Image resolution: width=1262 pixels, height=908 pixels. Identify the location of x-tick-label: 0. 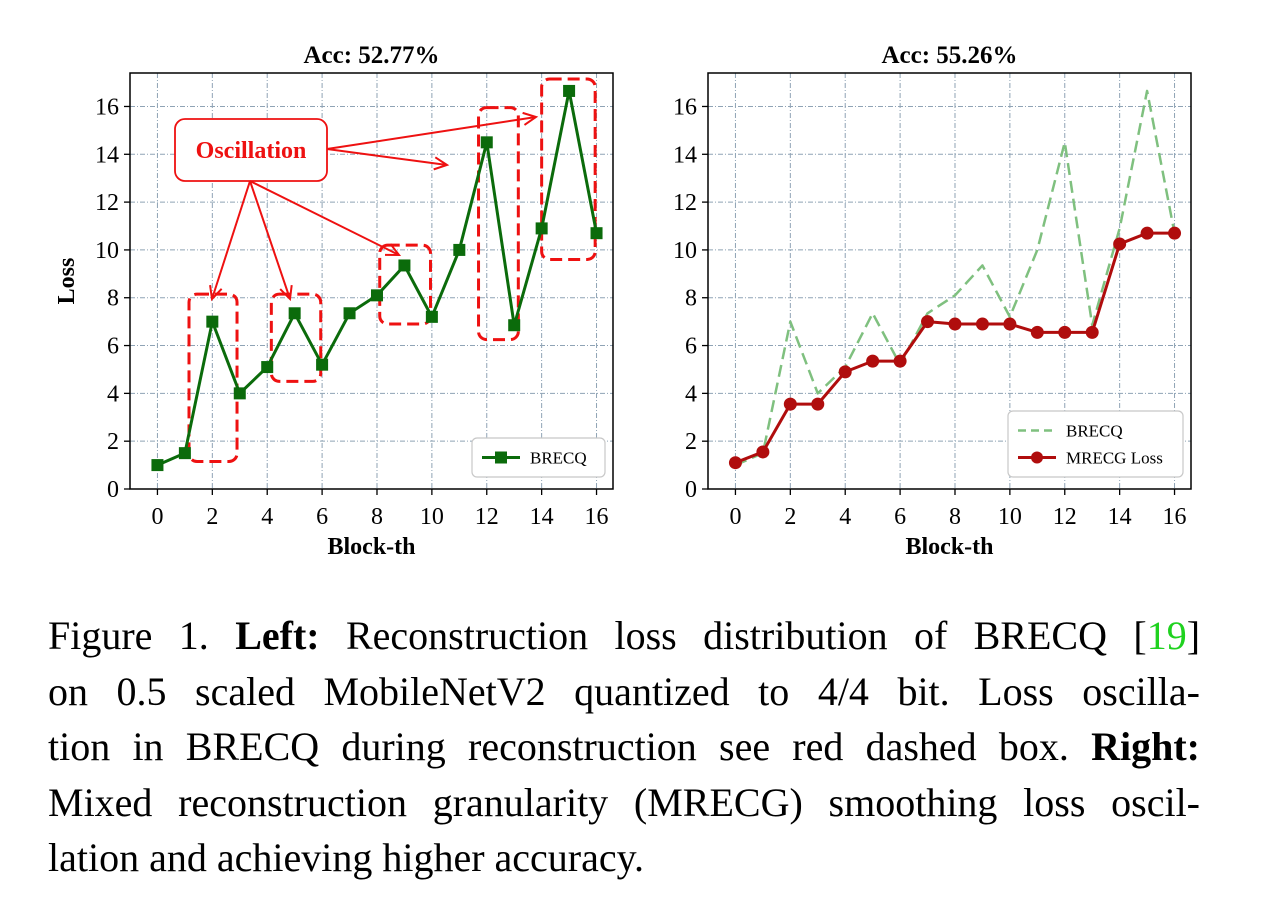
(157, 517).